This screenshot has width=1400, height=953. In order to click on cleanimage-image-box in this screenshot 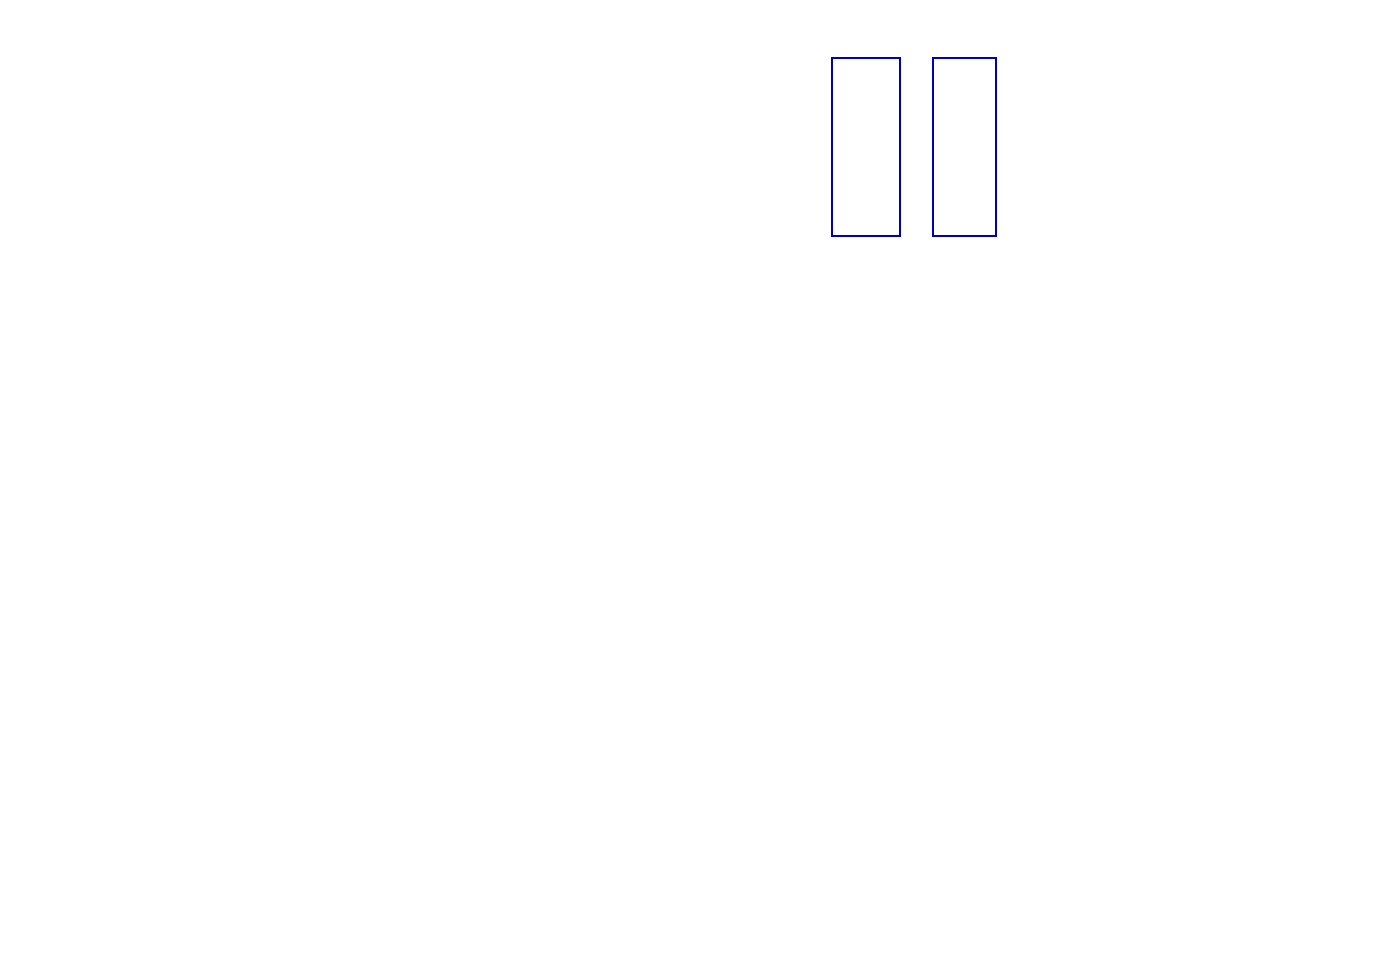, I will do `click(964, 147)`.